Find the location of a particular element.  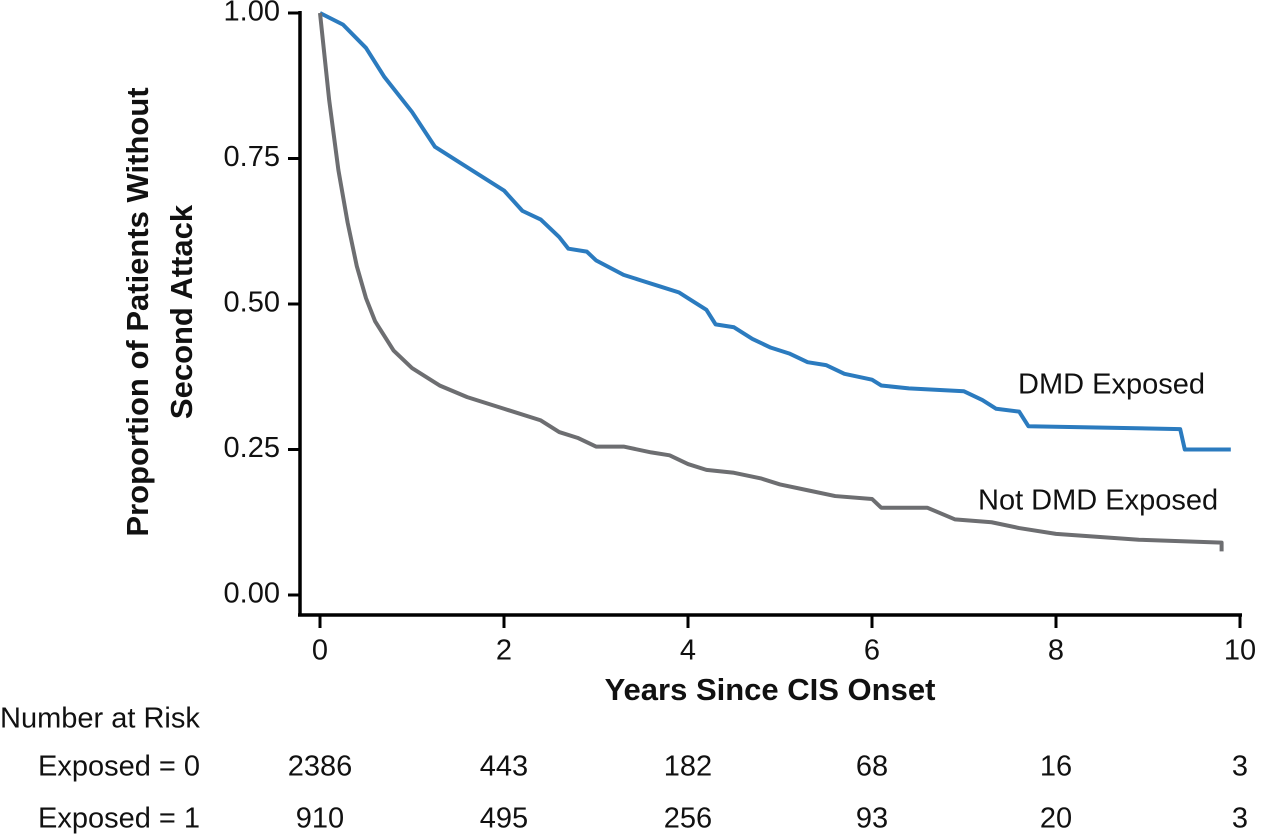

y-axis-title: Second Attack is located at coordinates (181, 311).